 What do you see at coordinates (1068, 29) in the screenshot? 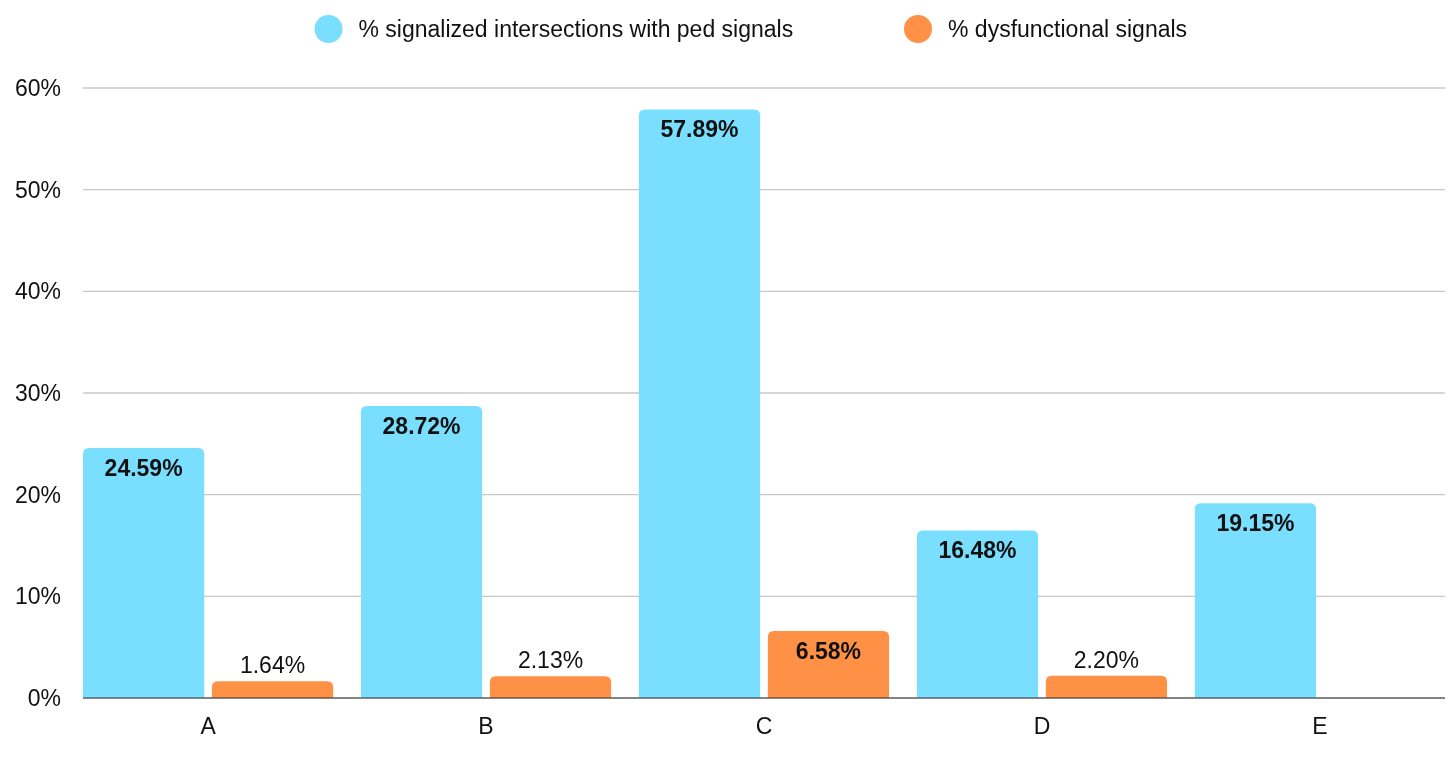
I see `legend-label: % dysfunctional signals` at bounding box center [1068, 29].